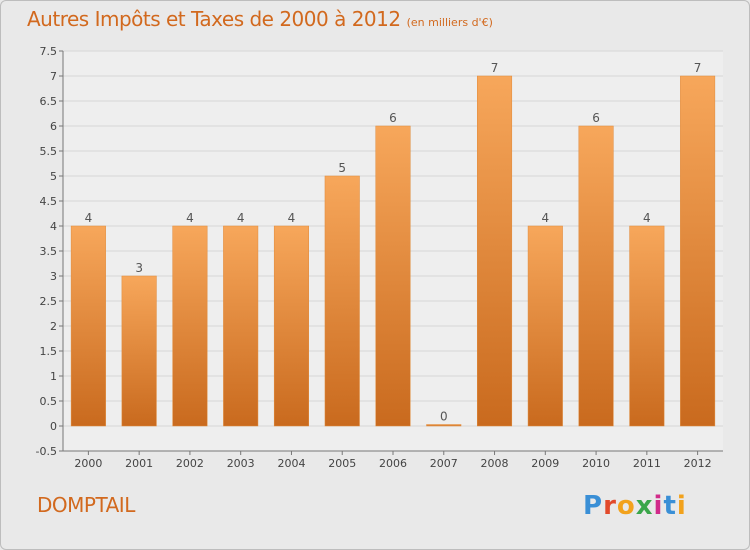 This screenshot has height=550, width=750. What do you see at coordinates (53, 226) in the screenshot?
I see `y-tick-label: 4` at bounding box center [53, 226].